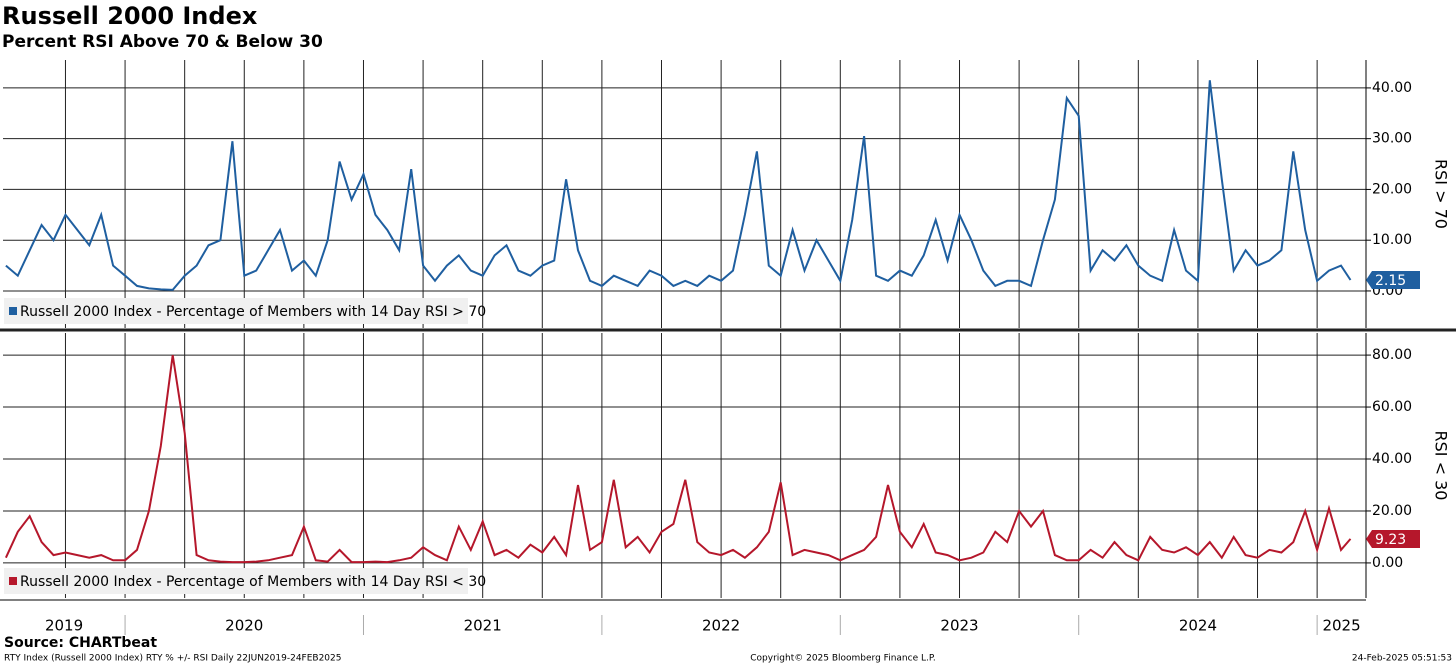  Describe the element at coordinates (1387, 563) in the screenshot. I see `y-tick-label: 0.00` at that location.